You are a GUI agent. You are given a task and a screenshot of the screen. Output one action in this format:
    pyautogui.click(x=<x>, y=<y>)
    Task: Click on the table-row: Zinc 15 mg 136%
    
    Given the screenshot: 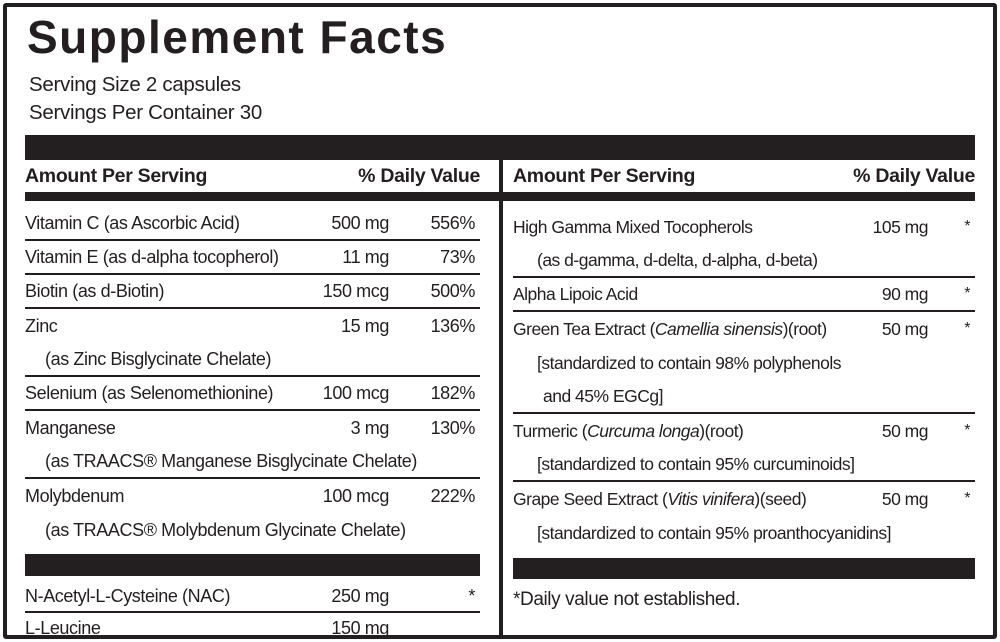 What is the action you would take?
    pyautogui.click(x=252, y=326)
    